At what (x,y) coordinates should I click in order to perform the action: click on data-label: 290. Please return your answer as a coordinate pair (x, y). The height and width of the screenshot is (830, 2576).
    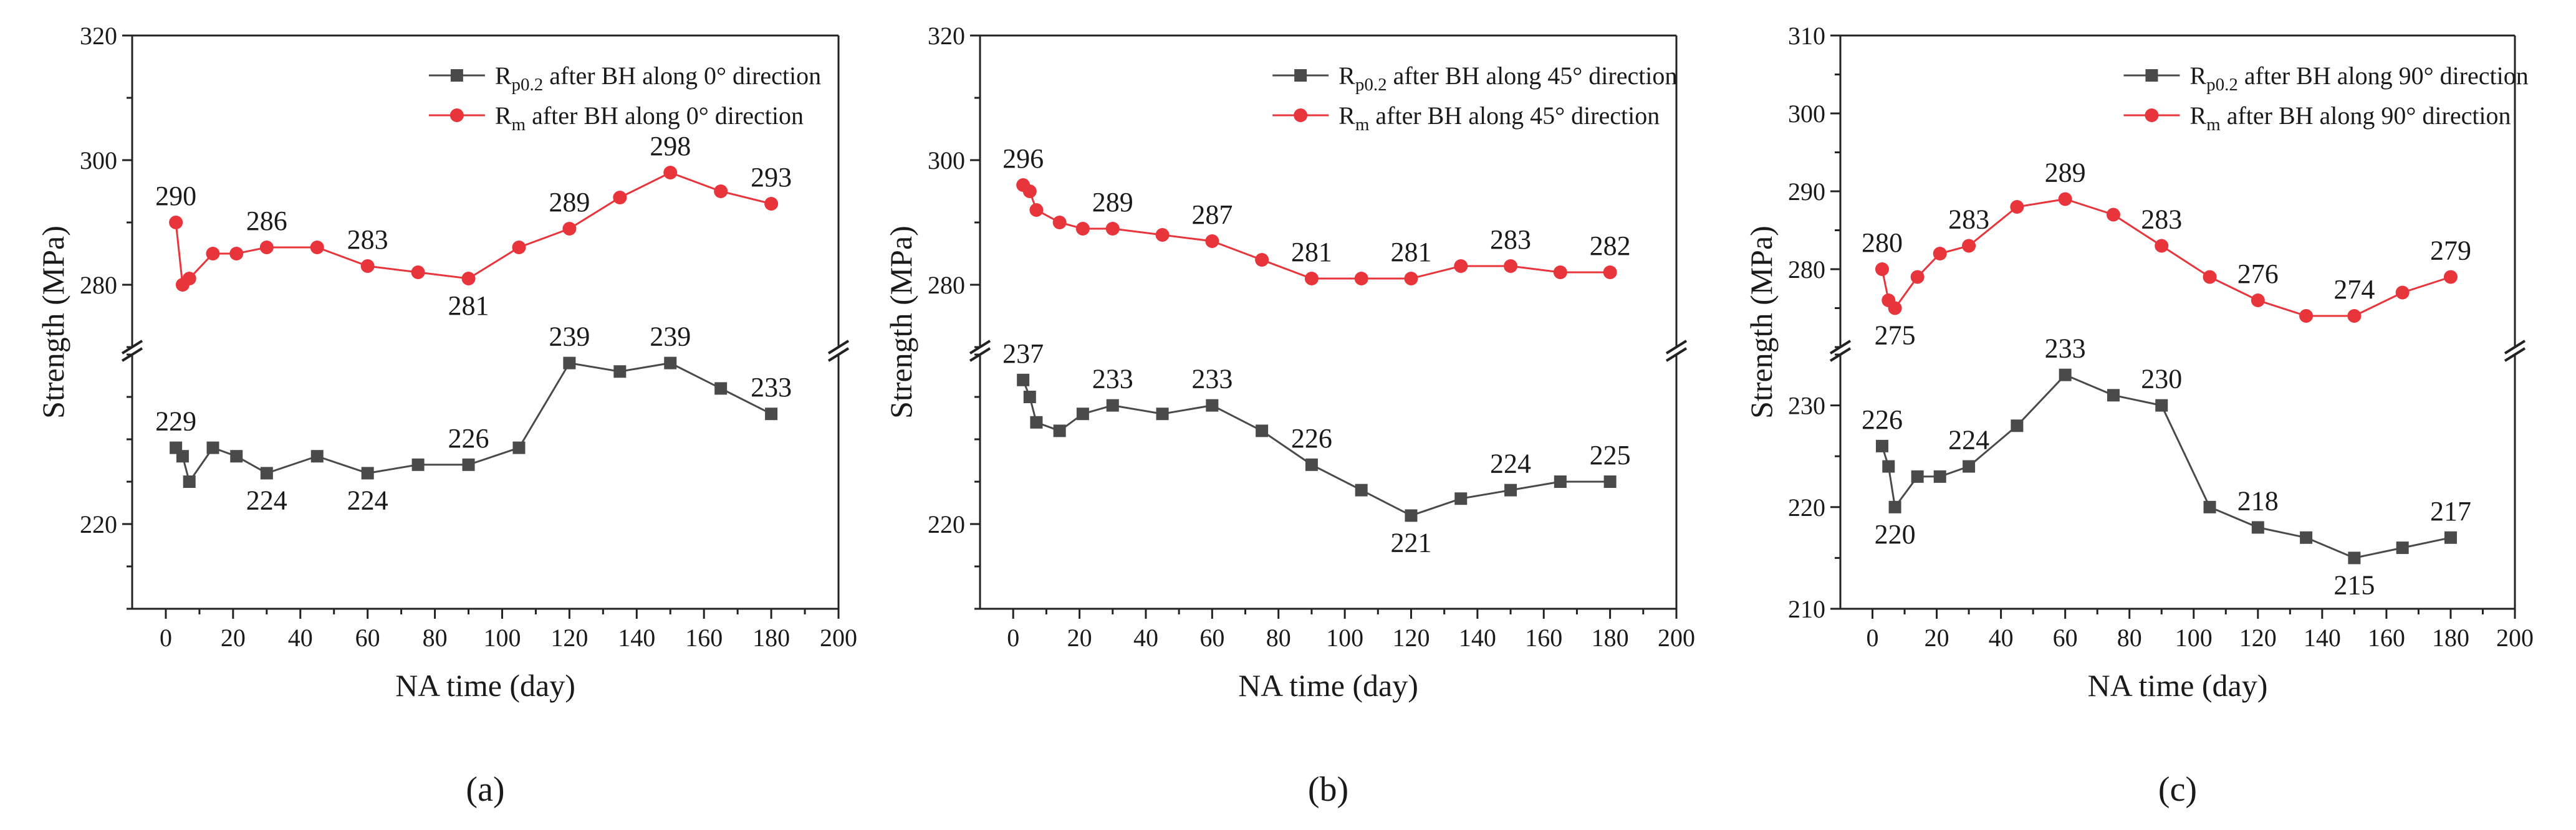
    Looking at the image, I should click on (175, 196).